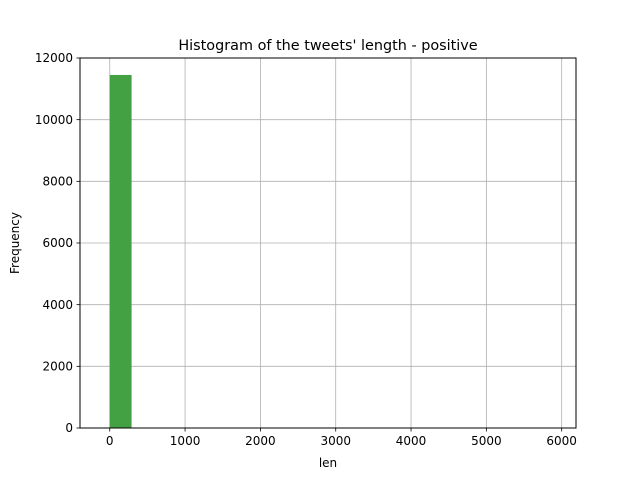 The width and height of the screenshot is (640, 480). Describe the element at coordinates (57, 305) in the screenshot. I see `y-tick-label: 4000` at that location.